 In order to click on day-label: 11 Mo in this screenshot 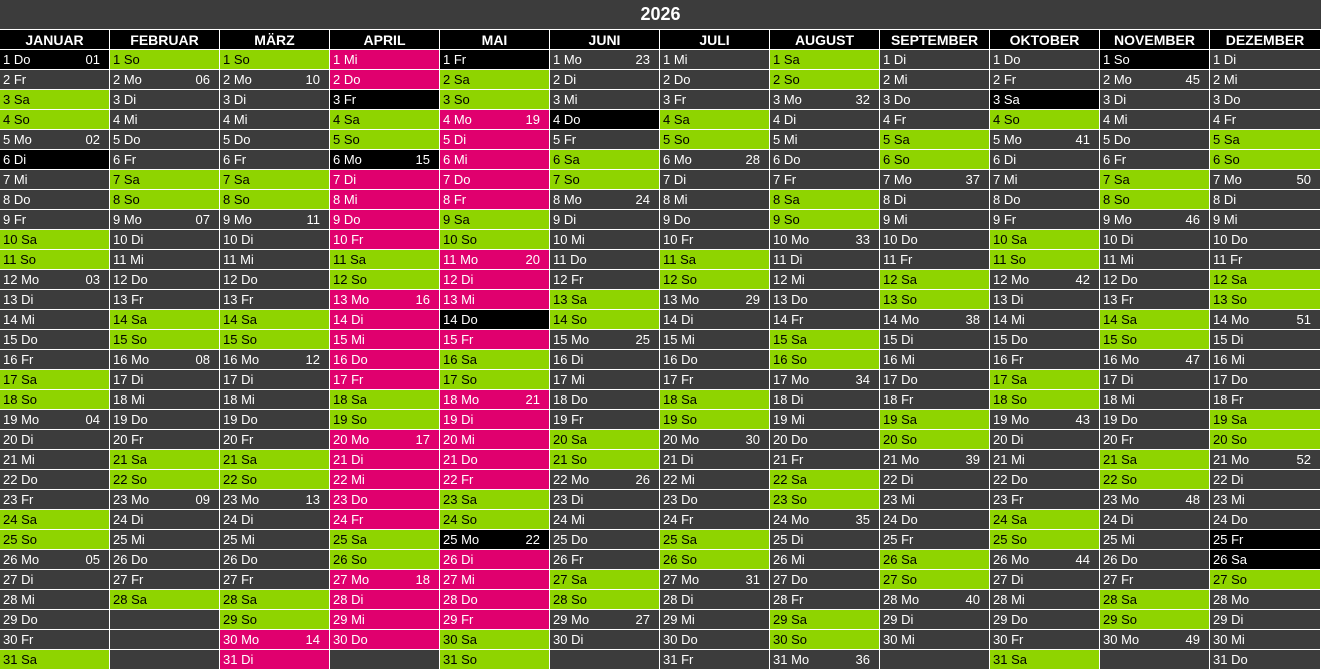, I will do `click(461, 259)`.